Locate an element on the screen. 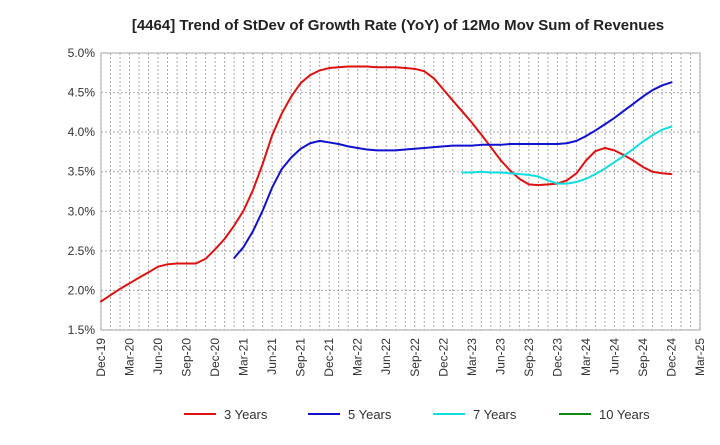 This screenshot has width=720, height=445. y-tick-label: 2.5% is located at coordinates (82, 251).